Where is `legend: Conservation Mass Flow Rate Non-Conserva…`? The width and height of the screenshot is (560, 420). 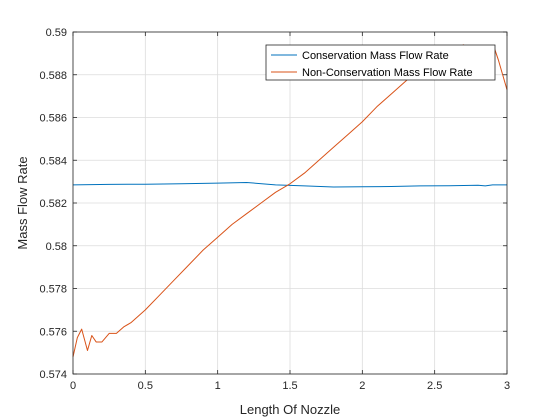
legend: Conservation Mass Flow Rate Non-Conserva… is located at coordinates (380, 62).